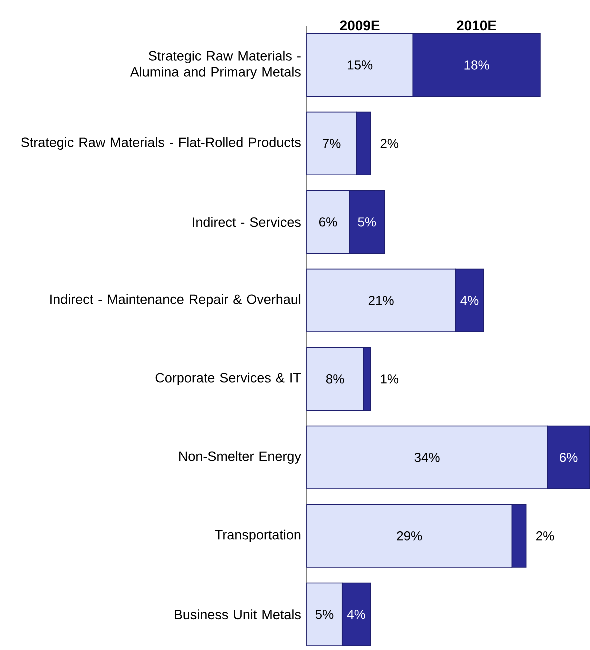  Describe the element at coordinates (409, 536) in the screenshot. I see `data-label: 29%` at that location.